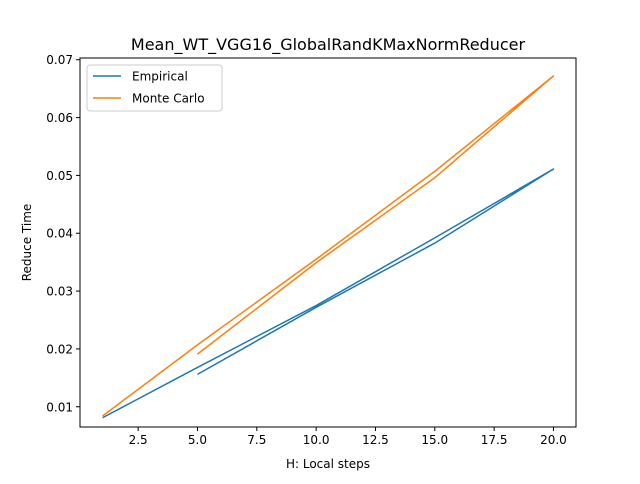 The height and width of the screenshot is (484, 640). Describe the element at coordinates (59, 60) in the screenshot. I see `y-tick-label: 0.07` at that location.